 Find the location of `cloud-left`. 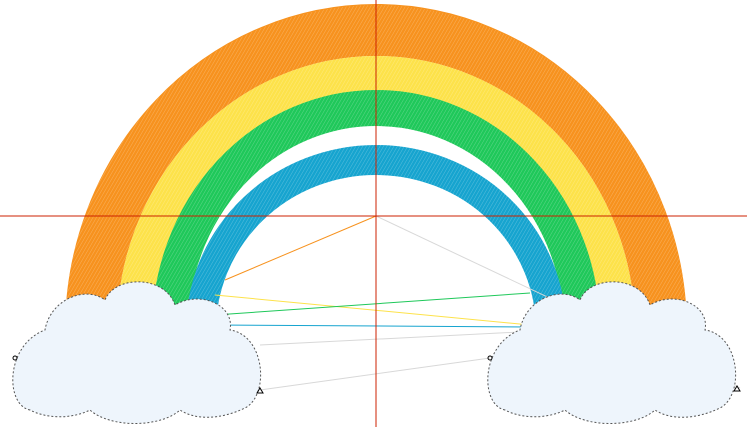

cloud-left is located at coordinates (137, 352).